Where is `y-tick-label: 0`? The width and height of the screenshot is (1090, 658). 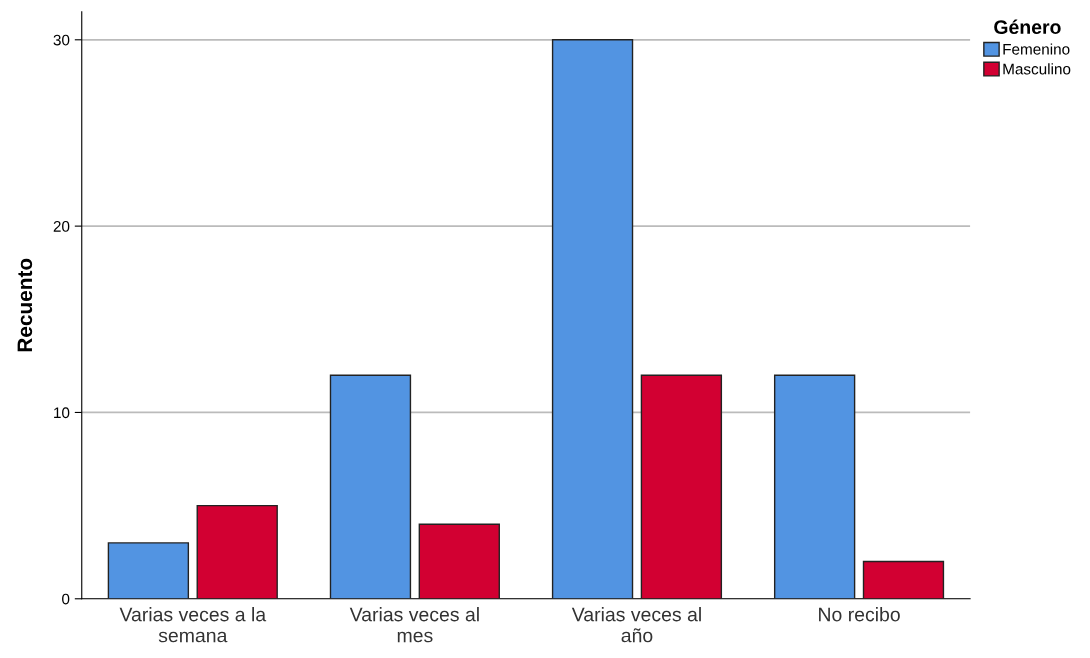
y-tick-label: 0 is located at coordinates (66, 599).